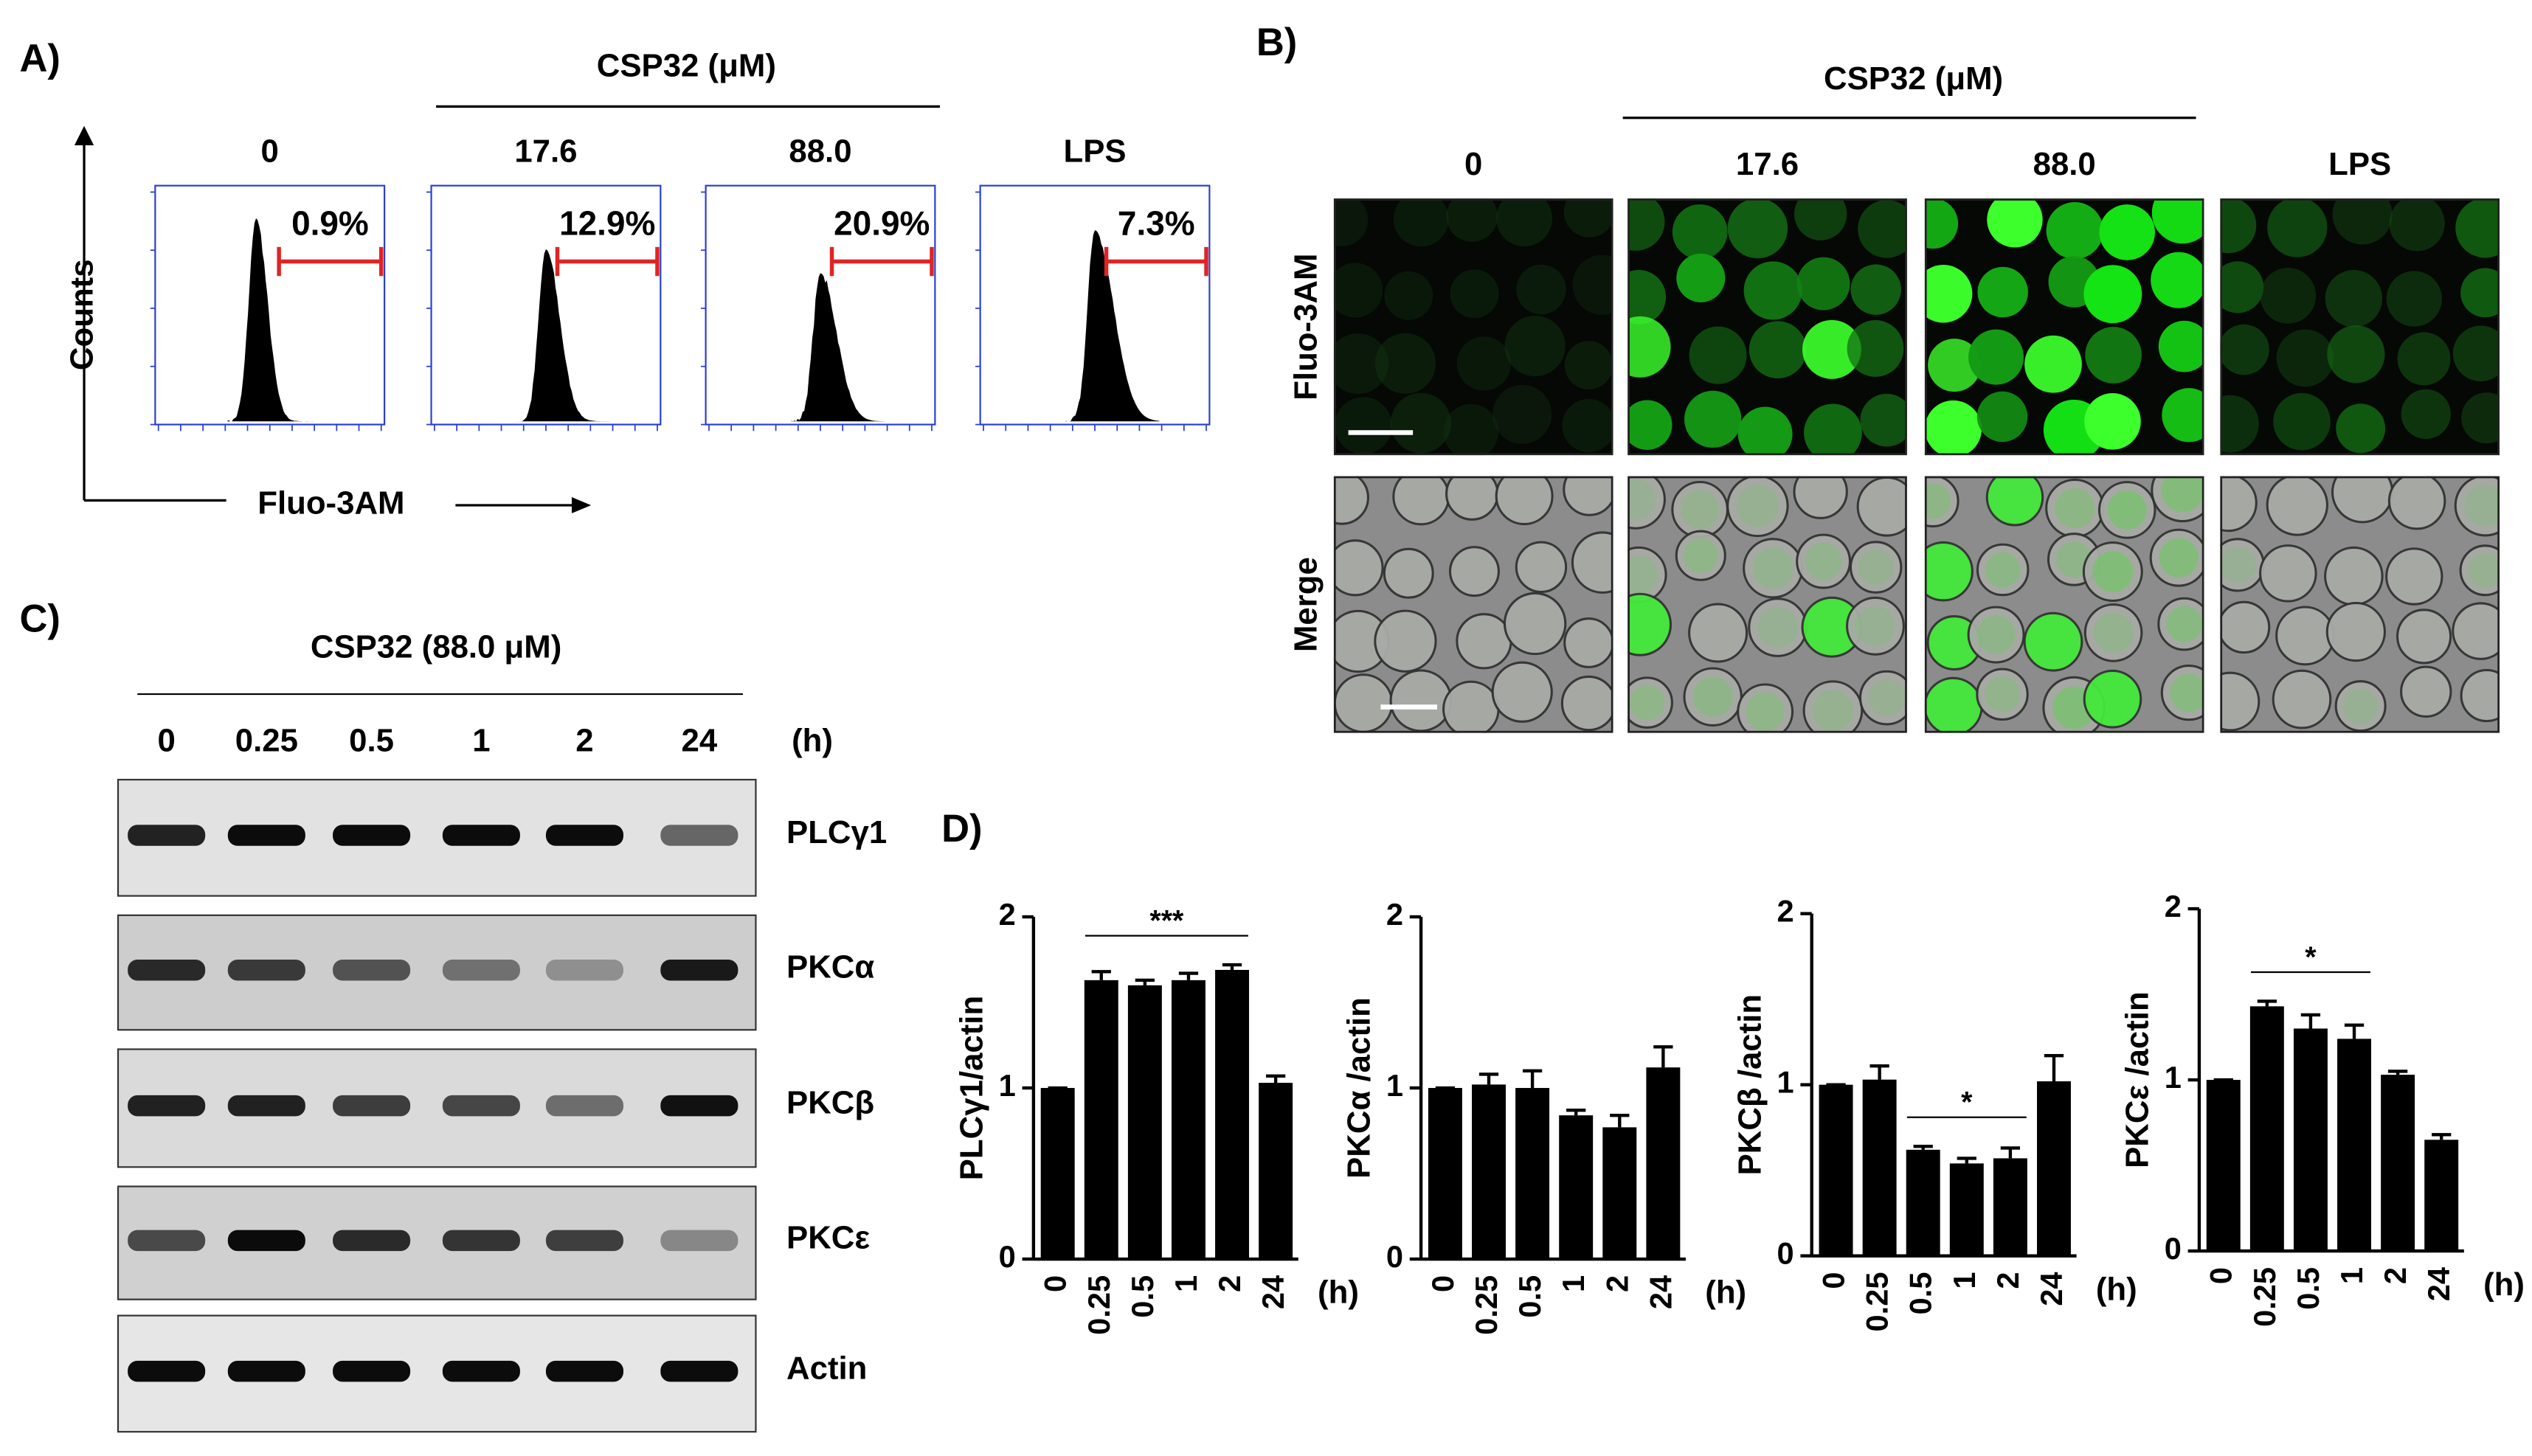 This screenshot has height=1456, width=2532. What do you see at coordinates (2064, 164) in the screenshot?
I see `column-title: 88.0` at bounding box center [2064, 164].